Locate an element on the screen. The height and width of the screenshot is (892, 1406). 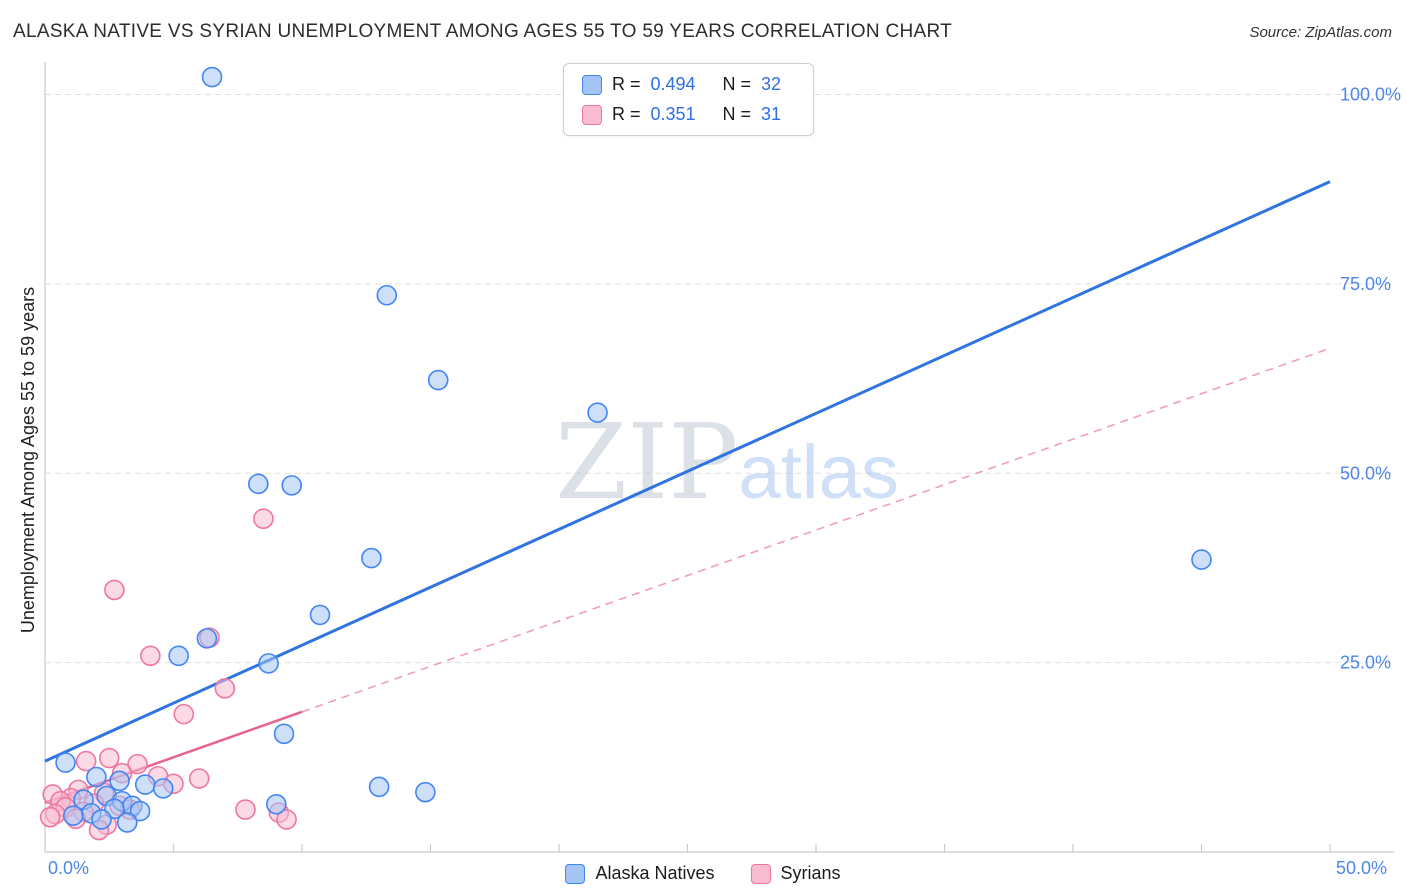
r-value: 0.351 is located at coordinates (673, 114).